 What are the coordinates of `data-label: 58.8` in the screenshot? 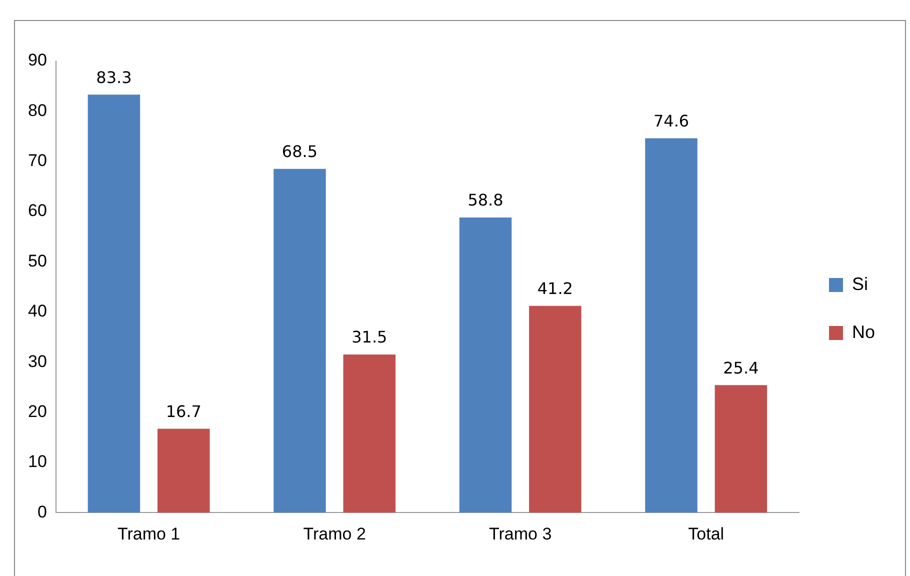 It's located at (486, 200).